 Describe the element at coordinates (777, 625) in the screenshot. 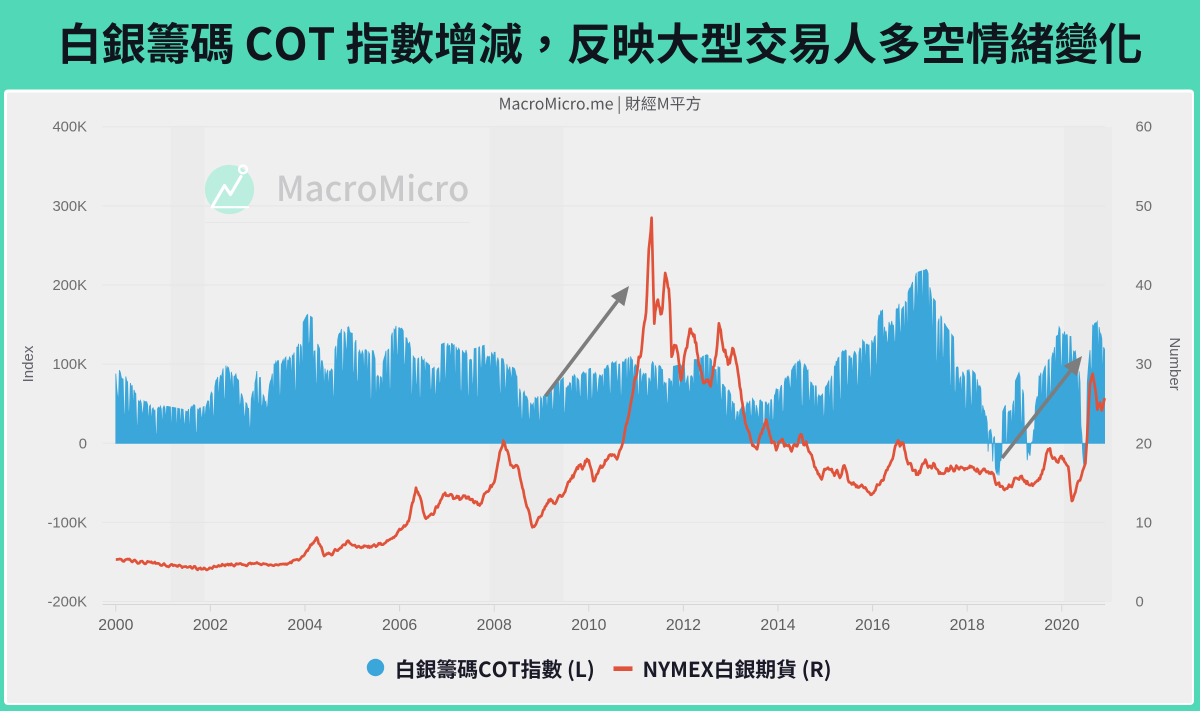

I see `svg-text: 2014` at that location.